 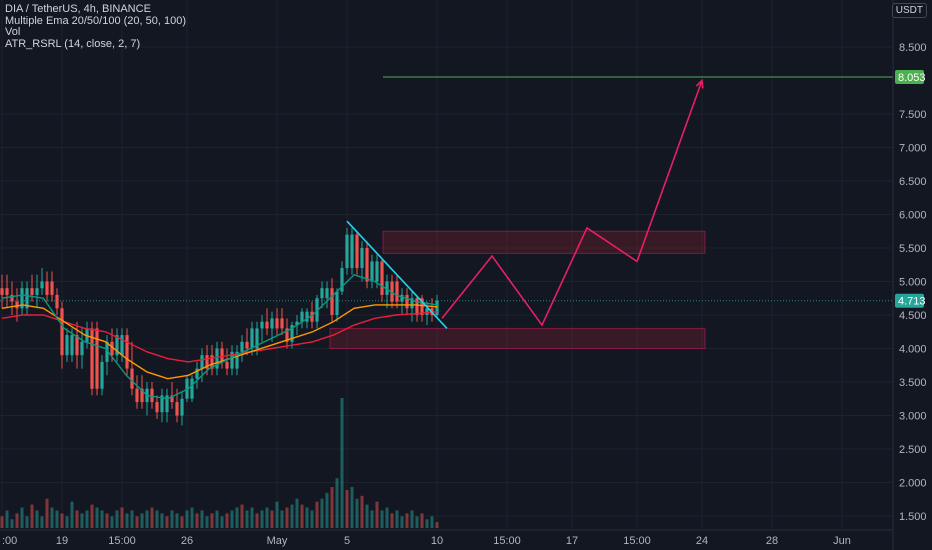 I want to click on legend-volume: Vol, so click(x=13, y=32).